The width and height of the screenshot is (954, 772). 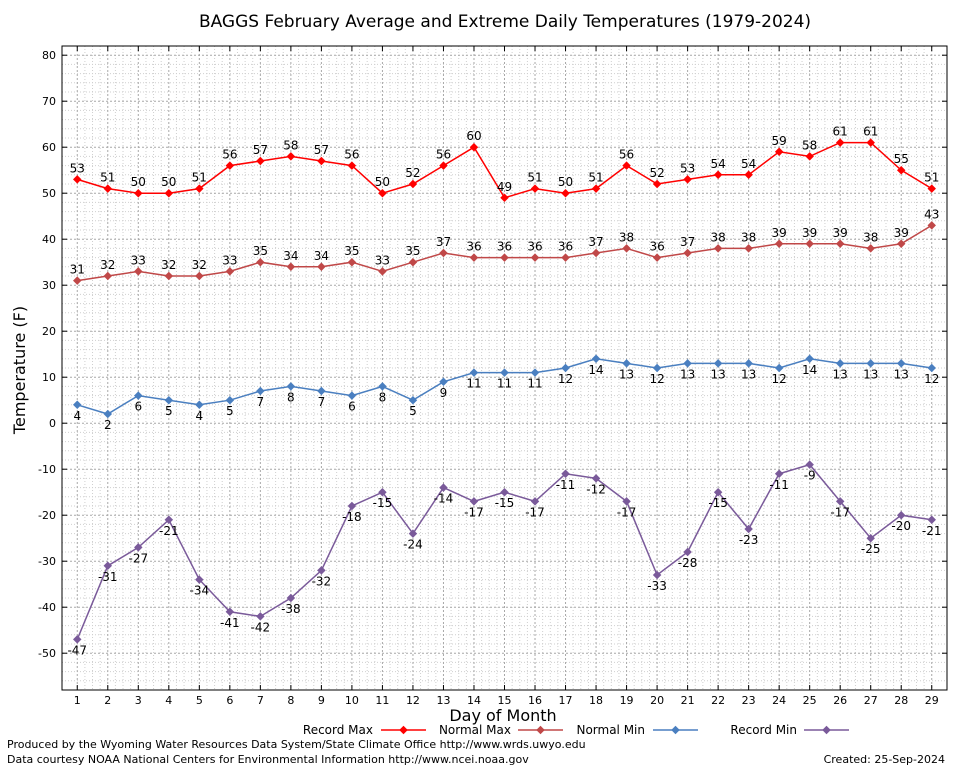 I want to click on x-tick-label: 14, so click(x=474, y=700).